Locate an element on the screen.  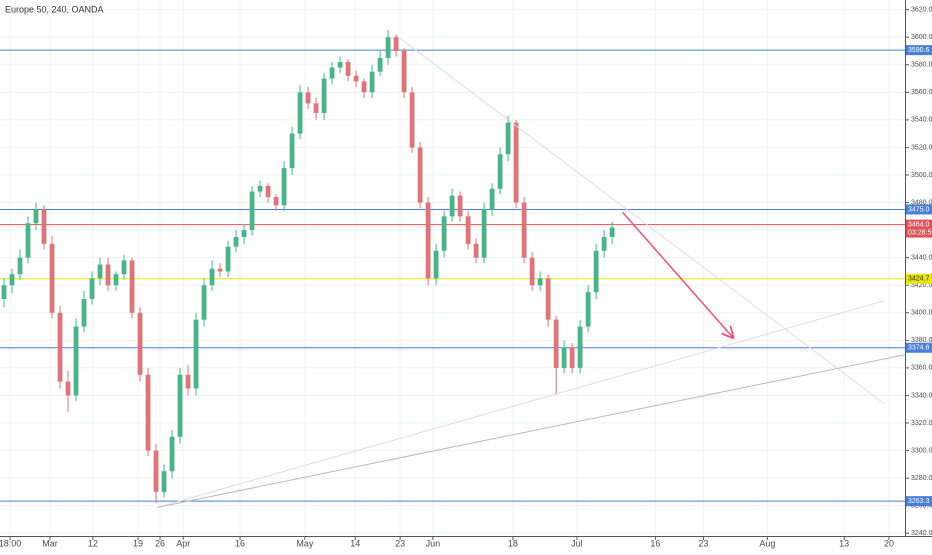
price-label: 3374.6 is located at coordinates (919, 348).